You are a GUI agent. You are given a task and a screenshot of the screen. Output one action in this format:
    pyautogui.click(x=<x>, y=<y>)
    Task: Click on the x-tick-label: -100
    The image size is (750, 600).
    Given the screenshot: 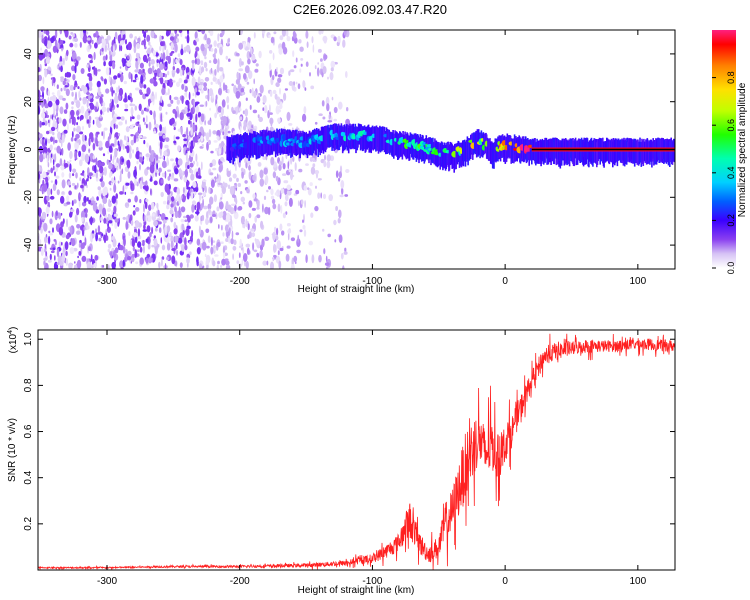 What is the action you would take?
    pyautogui.click(x=372, y=281)
    